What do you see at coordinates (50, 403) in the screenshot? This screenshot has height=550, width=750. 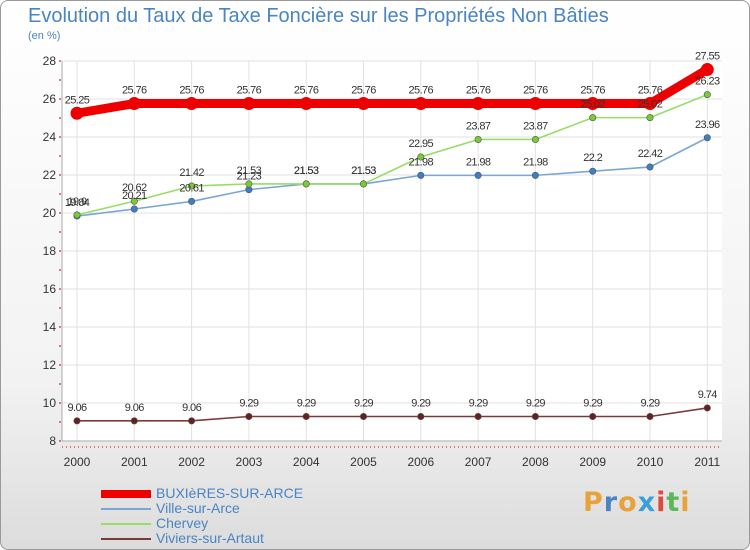 I see `y-tick-label: 10` at bounding box center [50, 403].